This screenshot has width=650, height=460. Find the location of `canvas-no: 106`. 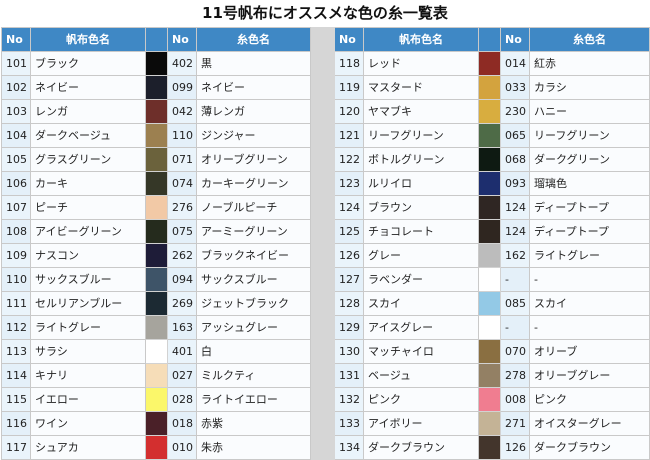

canvas-no: 106 is located at coordinates (16, 183).